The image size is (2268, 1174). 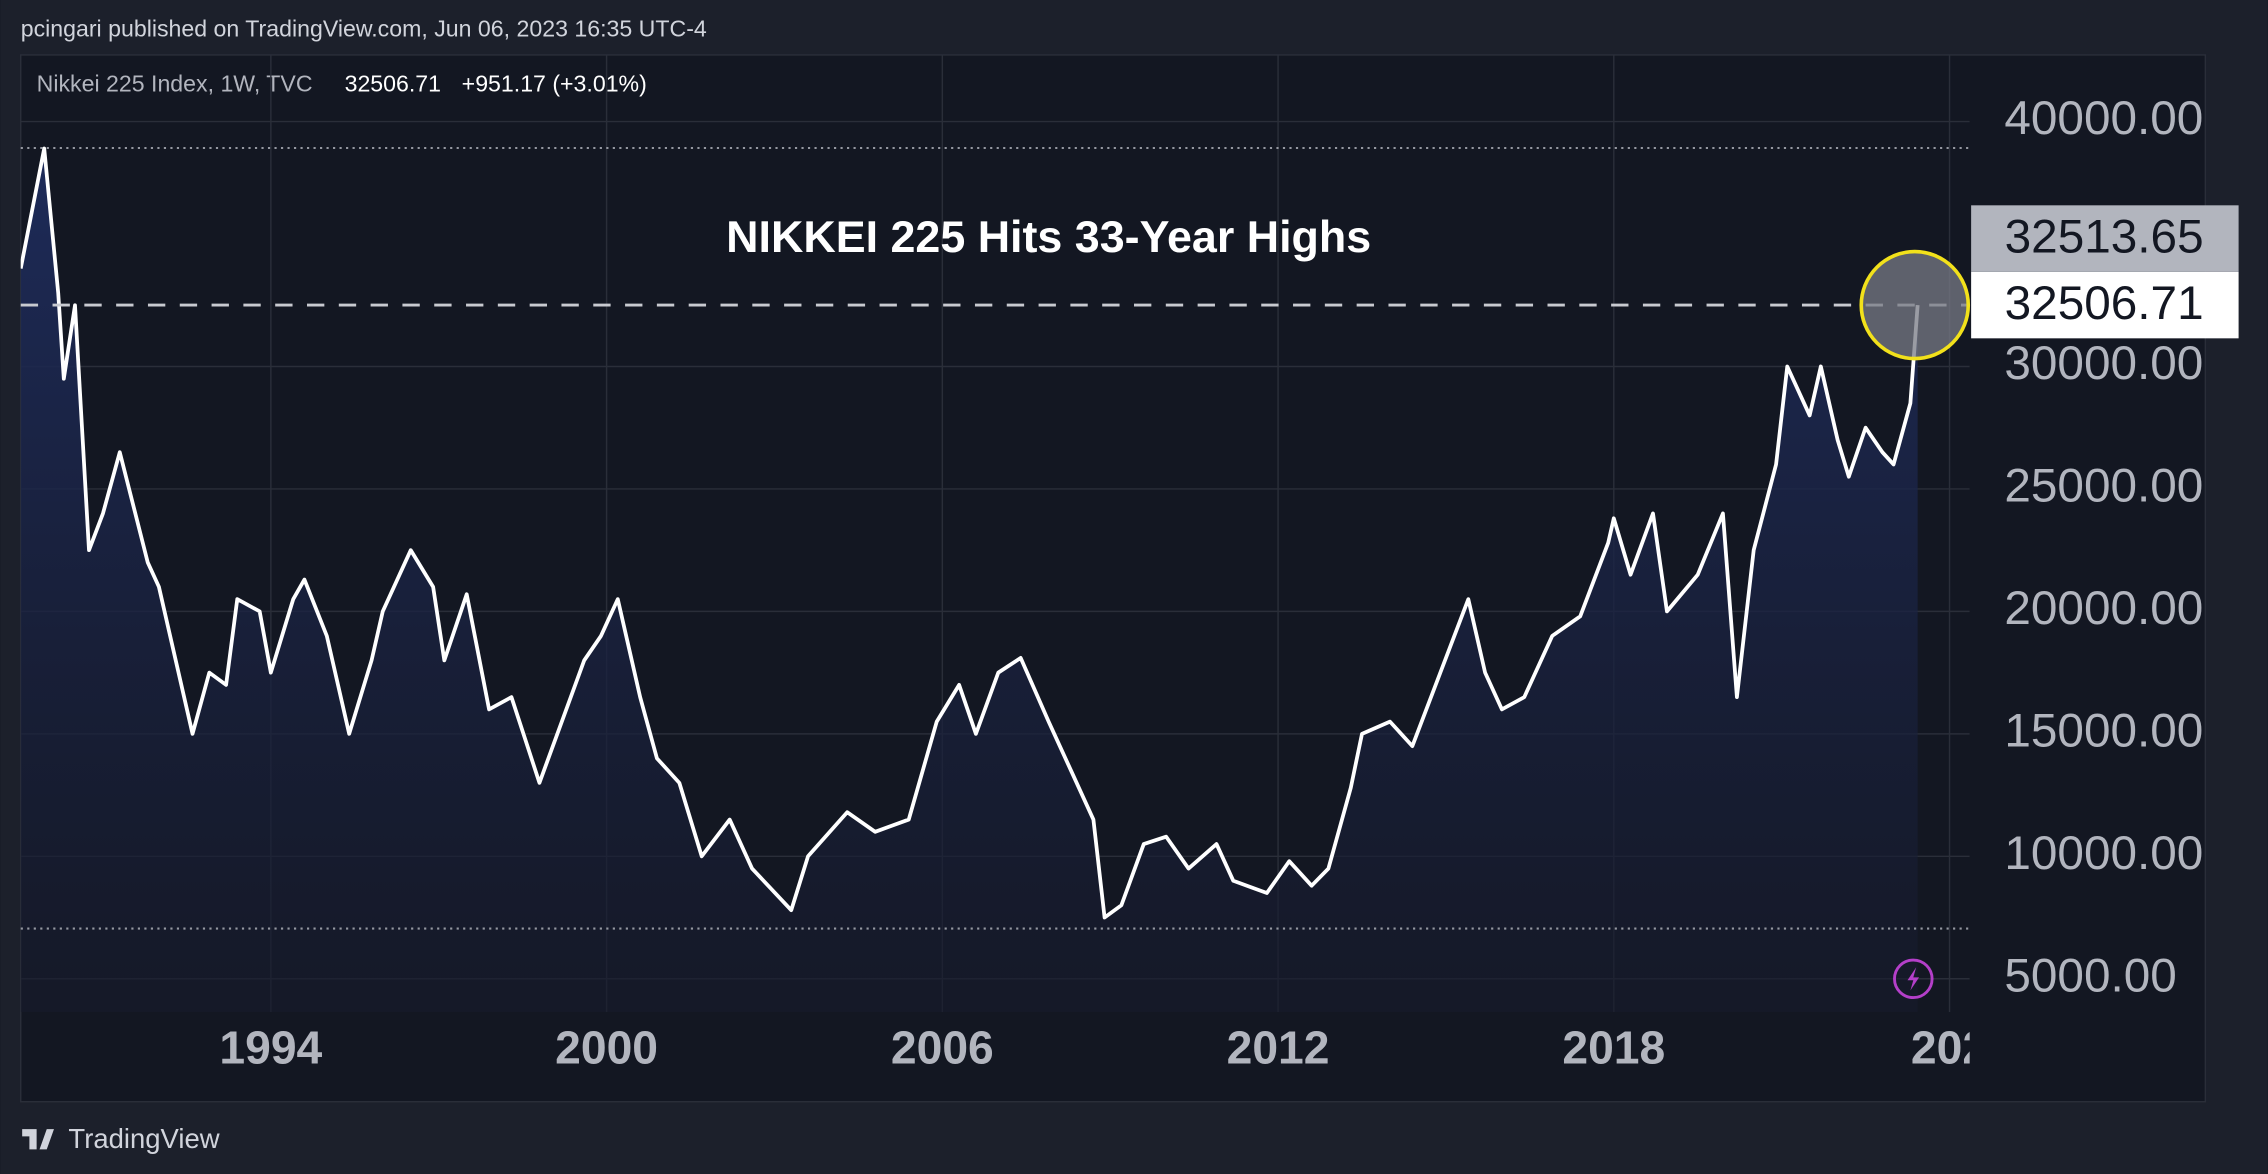 I want to click on x-tick-label: 2018, so click(x=1613, y=1047).